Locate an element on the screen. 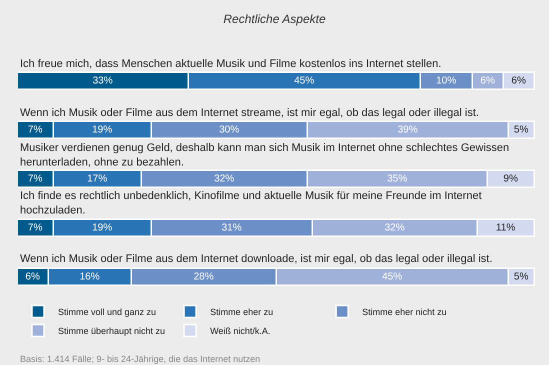 The image size is (549, 365). data-label: 10% is located at coordinates (446, 81).